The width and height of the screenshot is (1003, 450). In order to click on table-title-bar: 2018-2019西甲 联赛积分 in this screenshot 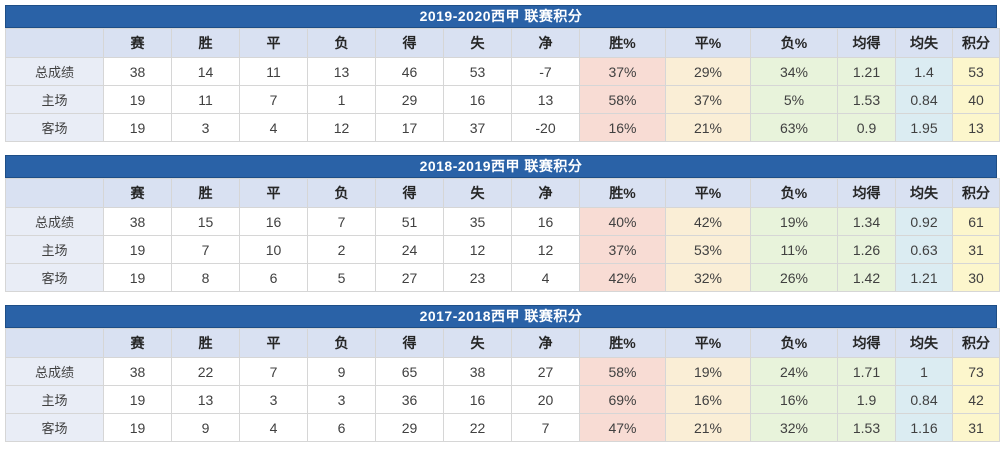, I will do `click(501, 166)`.